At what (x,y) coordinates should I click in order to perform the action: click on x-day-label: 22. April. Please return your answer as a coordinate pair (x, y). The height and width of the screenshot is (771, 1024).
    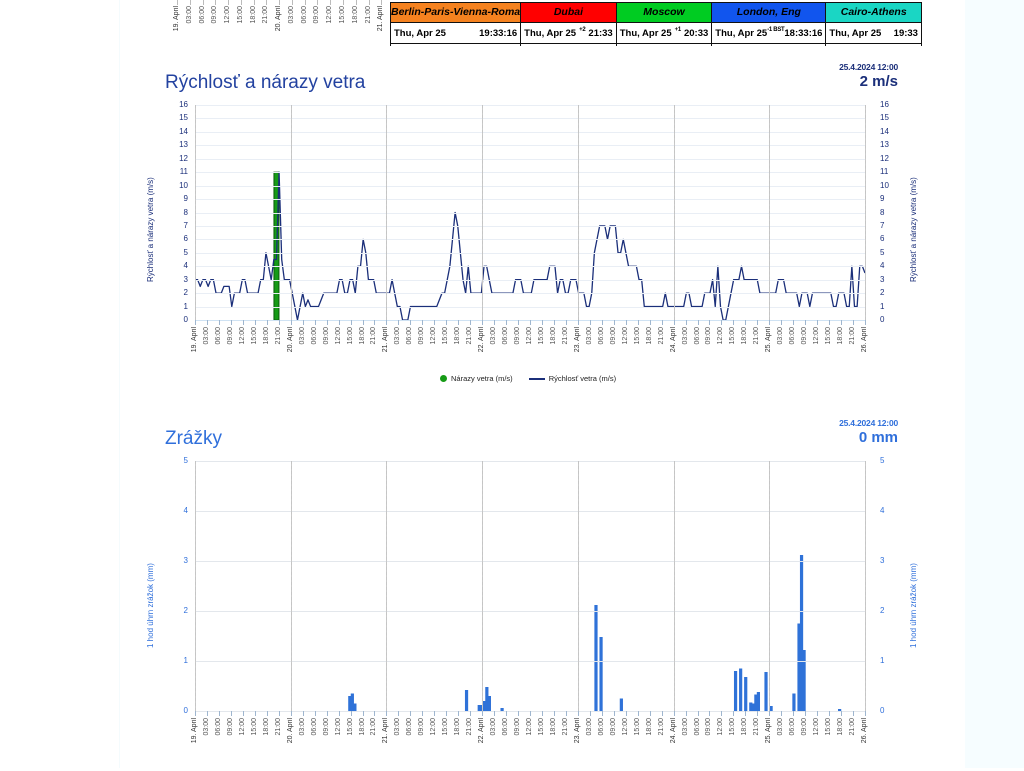
    Looking at the image, I should click on (482, 731).